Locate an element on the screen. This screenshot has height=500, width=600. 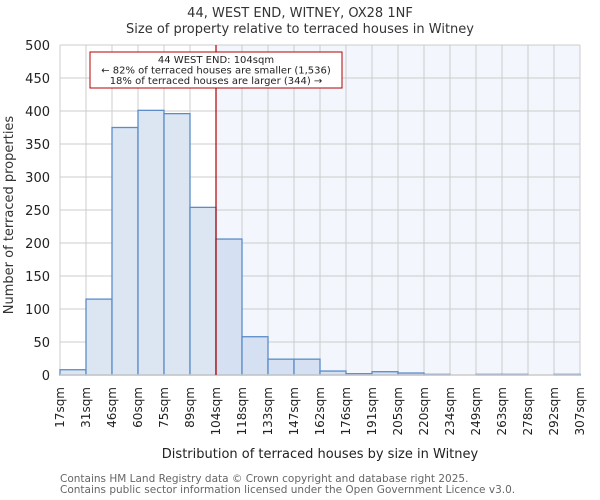
y-tick-label: 450 is located at coordinates (37, 79).